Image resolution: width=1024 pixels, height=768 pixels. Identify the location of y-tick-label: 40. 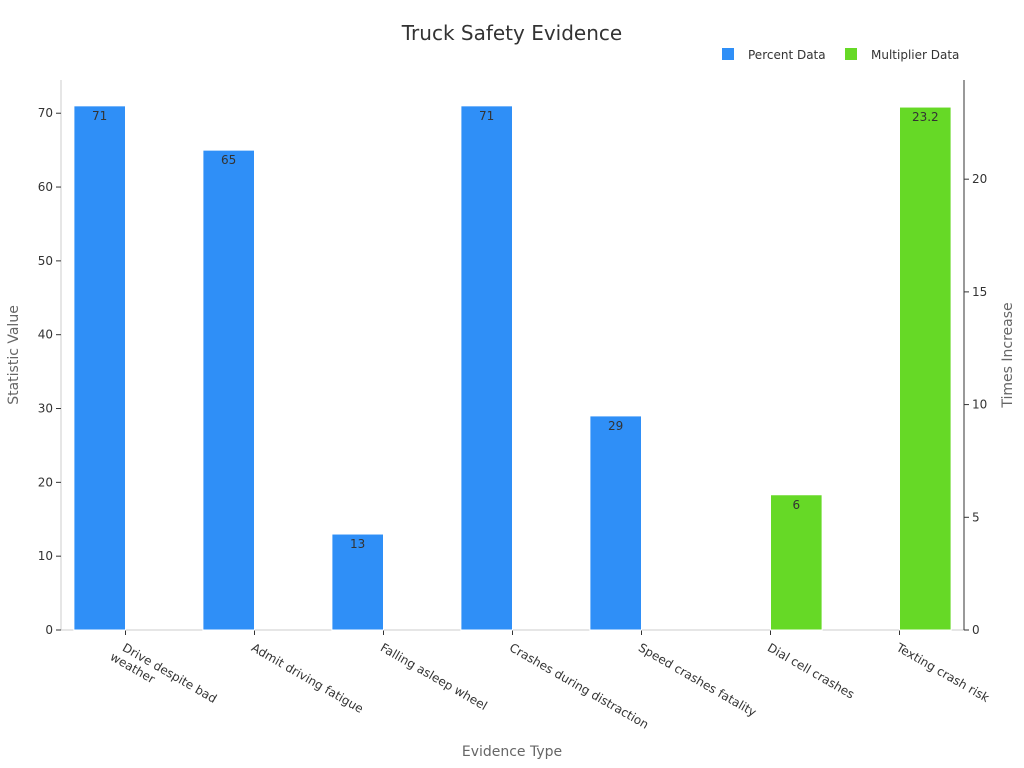
(45, 335).